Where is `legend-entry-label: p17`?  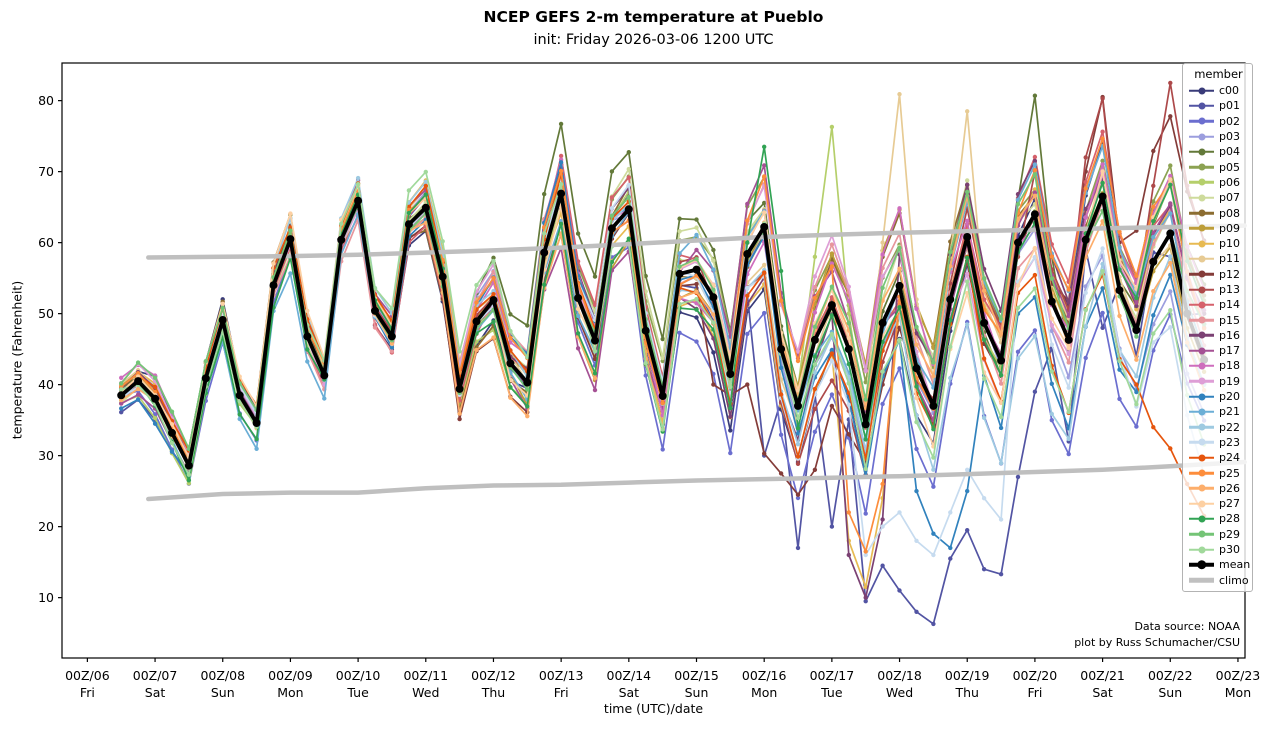
legend-entry-label: p17 is located at coordinates (1229, 351).